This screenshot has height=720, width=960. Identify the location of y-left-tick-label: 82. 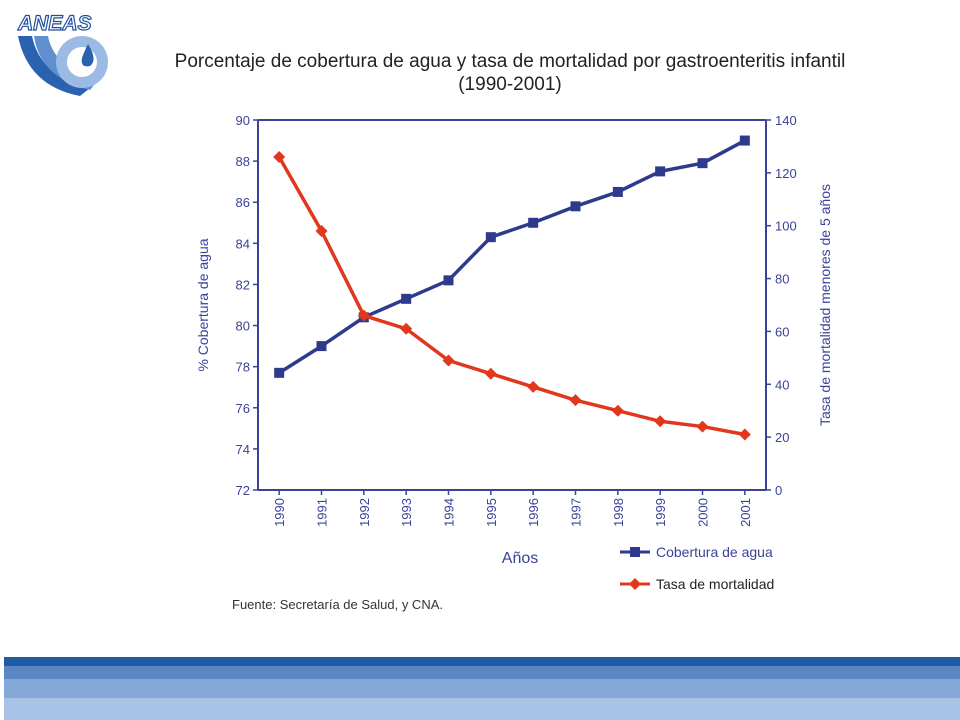
(243, 284).